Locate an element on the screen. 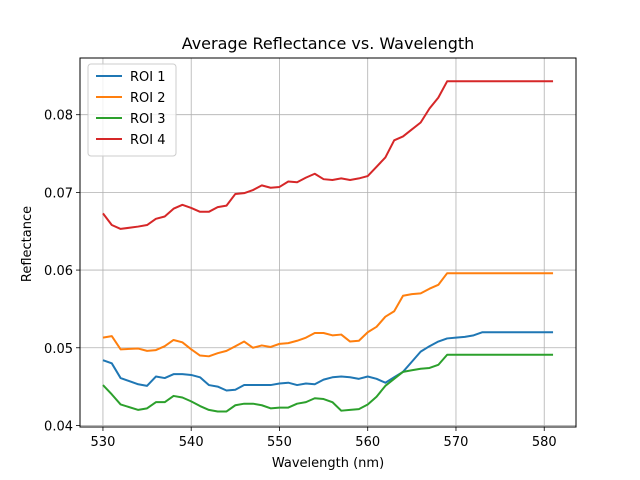 The width and height of the screenshot is (640, 480). y-tick-label: 0.05 is located at coordinates (58, 349).